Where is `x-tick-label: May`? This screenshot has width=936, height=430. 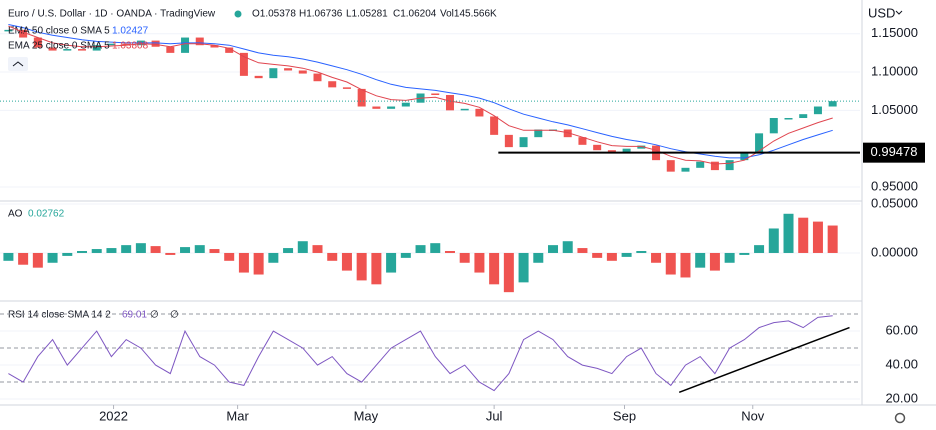
x-tick-label: May is located at coordinates (366, 415).